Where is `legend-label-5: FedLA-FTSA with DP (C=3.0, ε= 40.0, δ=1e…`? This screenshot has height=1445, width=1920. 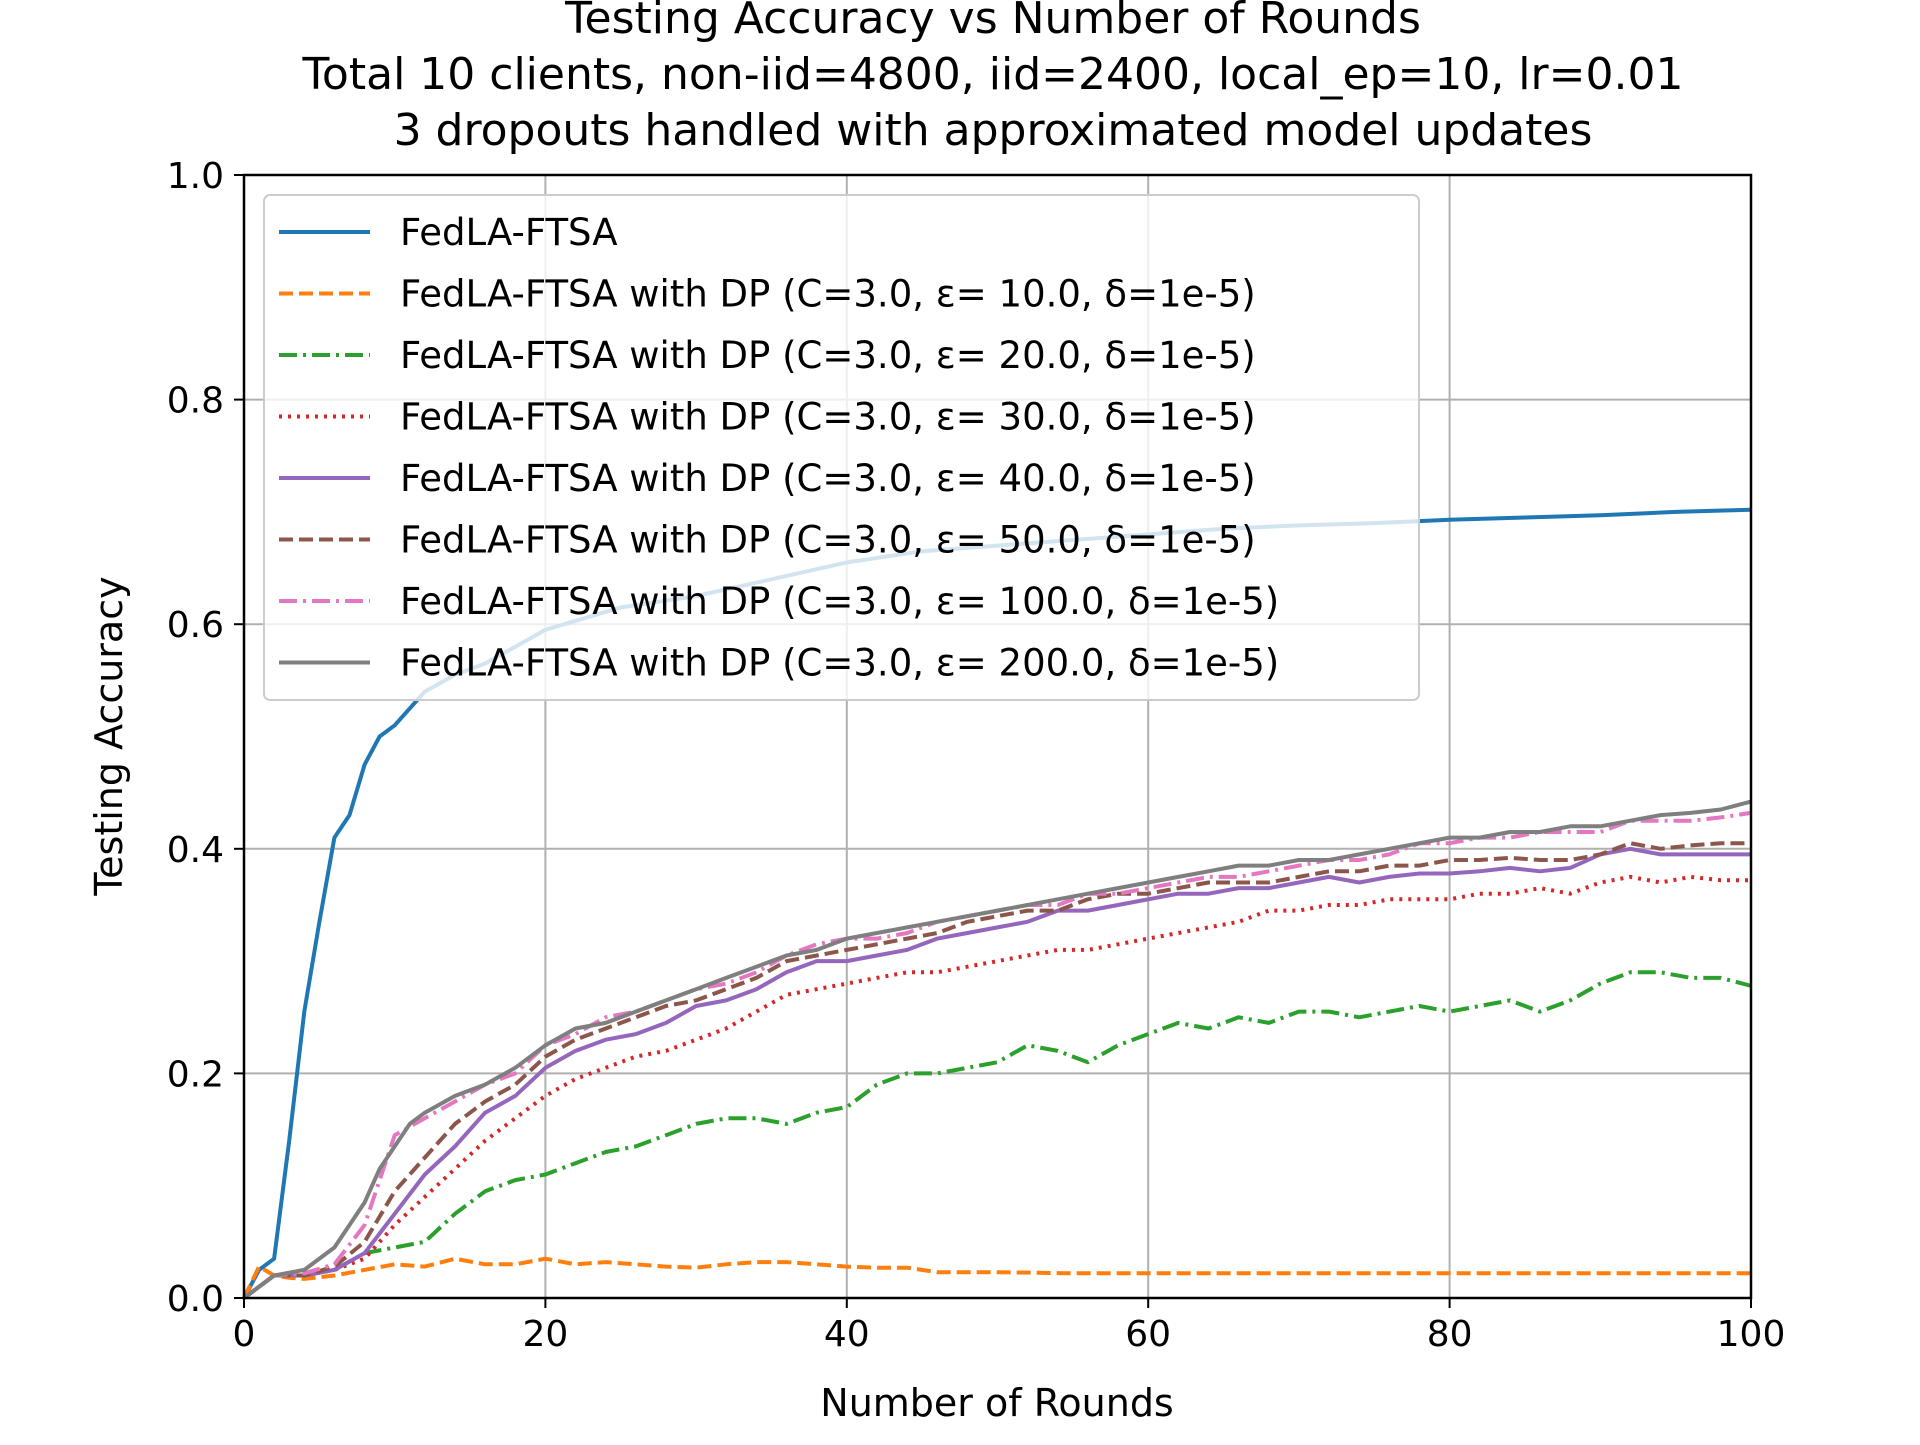
legend-label-5: FedLA-FTSA with DP (C=3.0, ε= 40.0, δ=1e… is located at coordinates (828, 478).